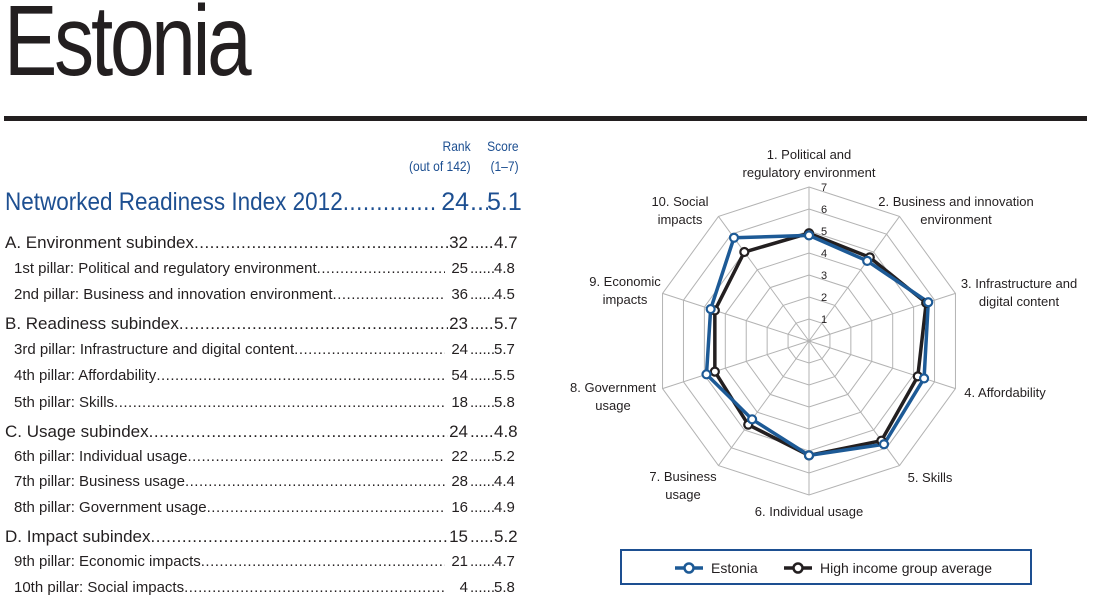 The width and height of the screenshot is (1094, 606). What do you see at coordinates (229, 587) in the screenshot?
I see `row-label: 10th pillar: Social impacts` at bounding box center [229, 587].